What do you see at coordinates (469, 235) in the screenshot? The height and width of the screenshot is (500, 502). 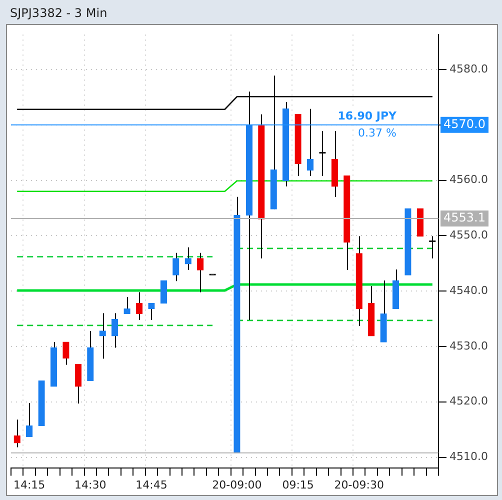 I see `y-tick-label: 4550.0` at bounding box center [469, 235].